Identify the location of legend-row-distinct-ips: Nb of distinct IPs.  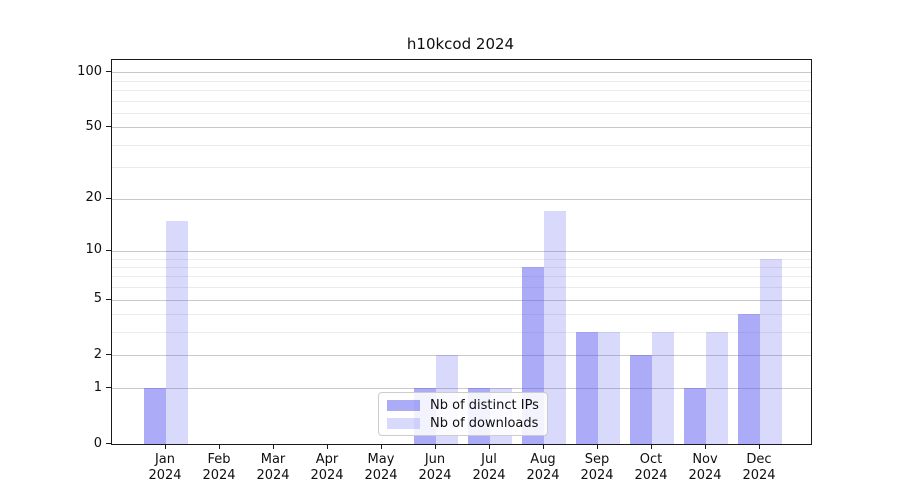
(463, 405).